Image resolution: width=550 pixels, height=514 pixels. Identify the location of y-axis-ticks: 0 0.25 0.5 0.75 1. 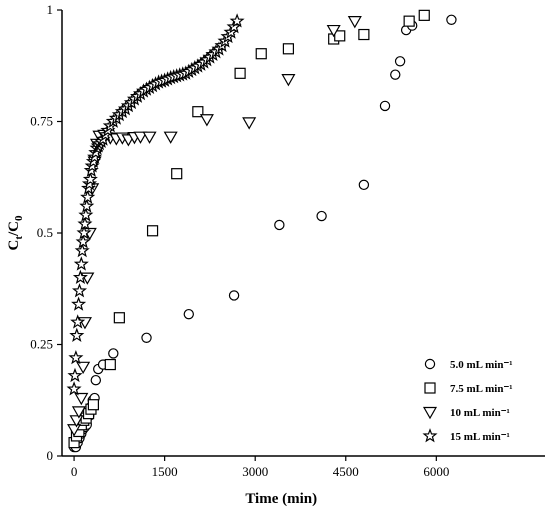
(46, 232).